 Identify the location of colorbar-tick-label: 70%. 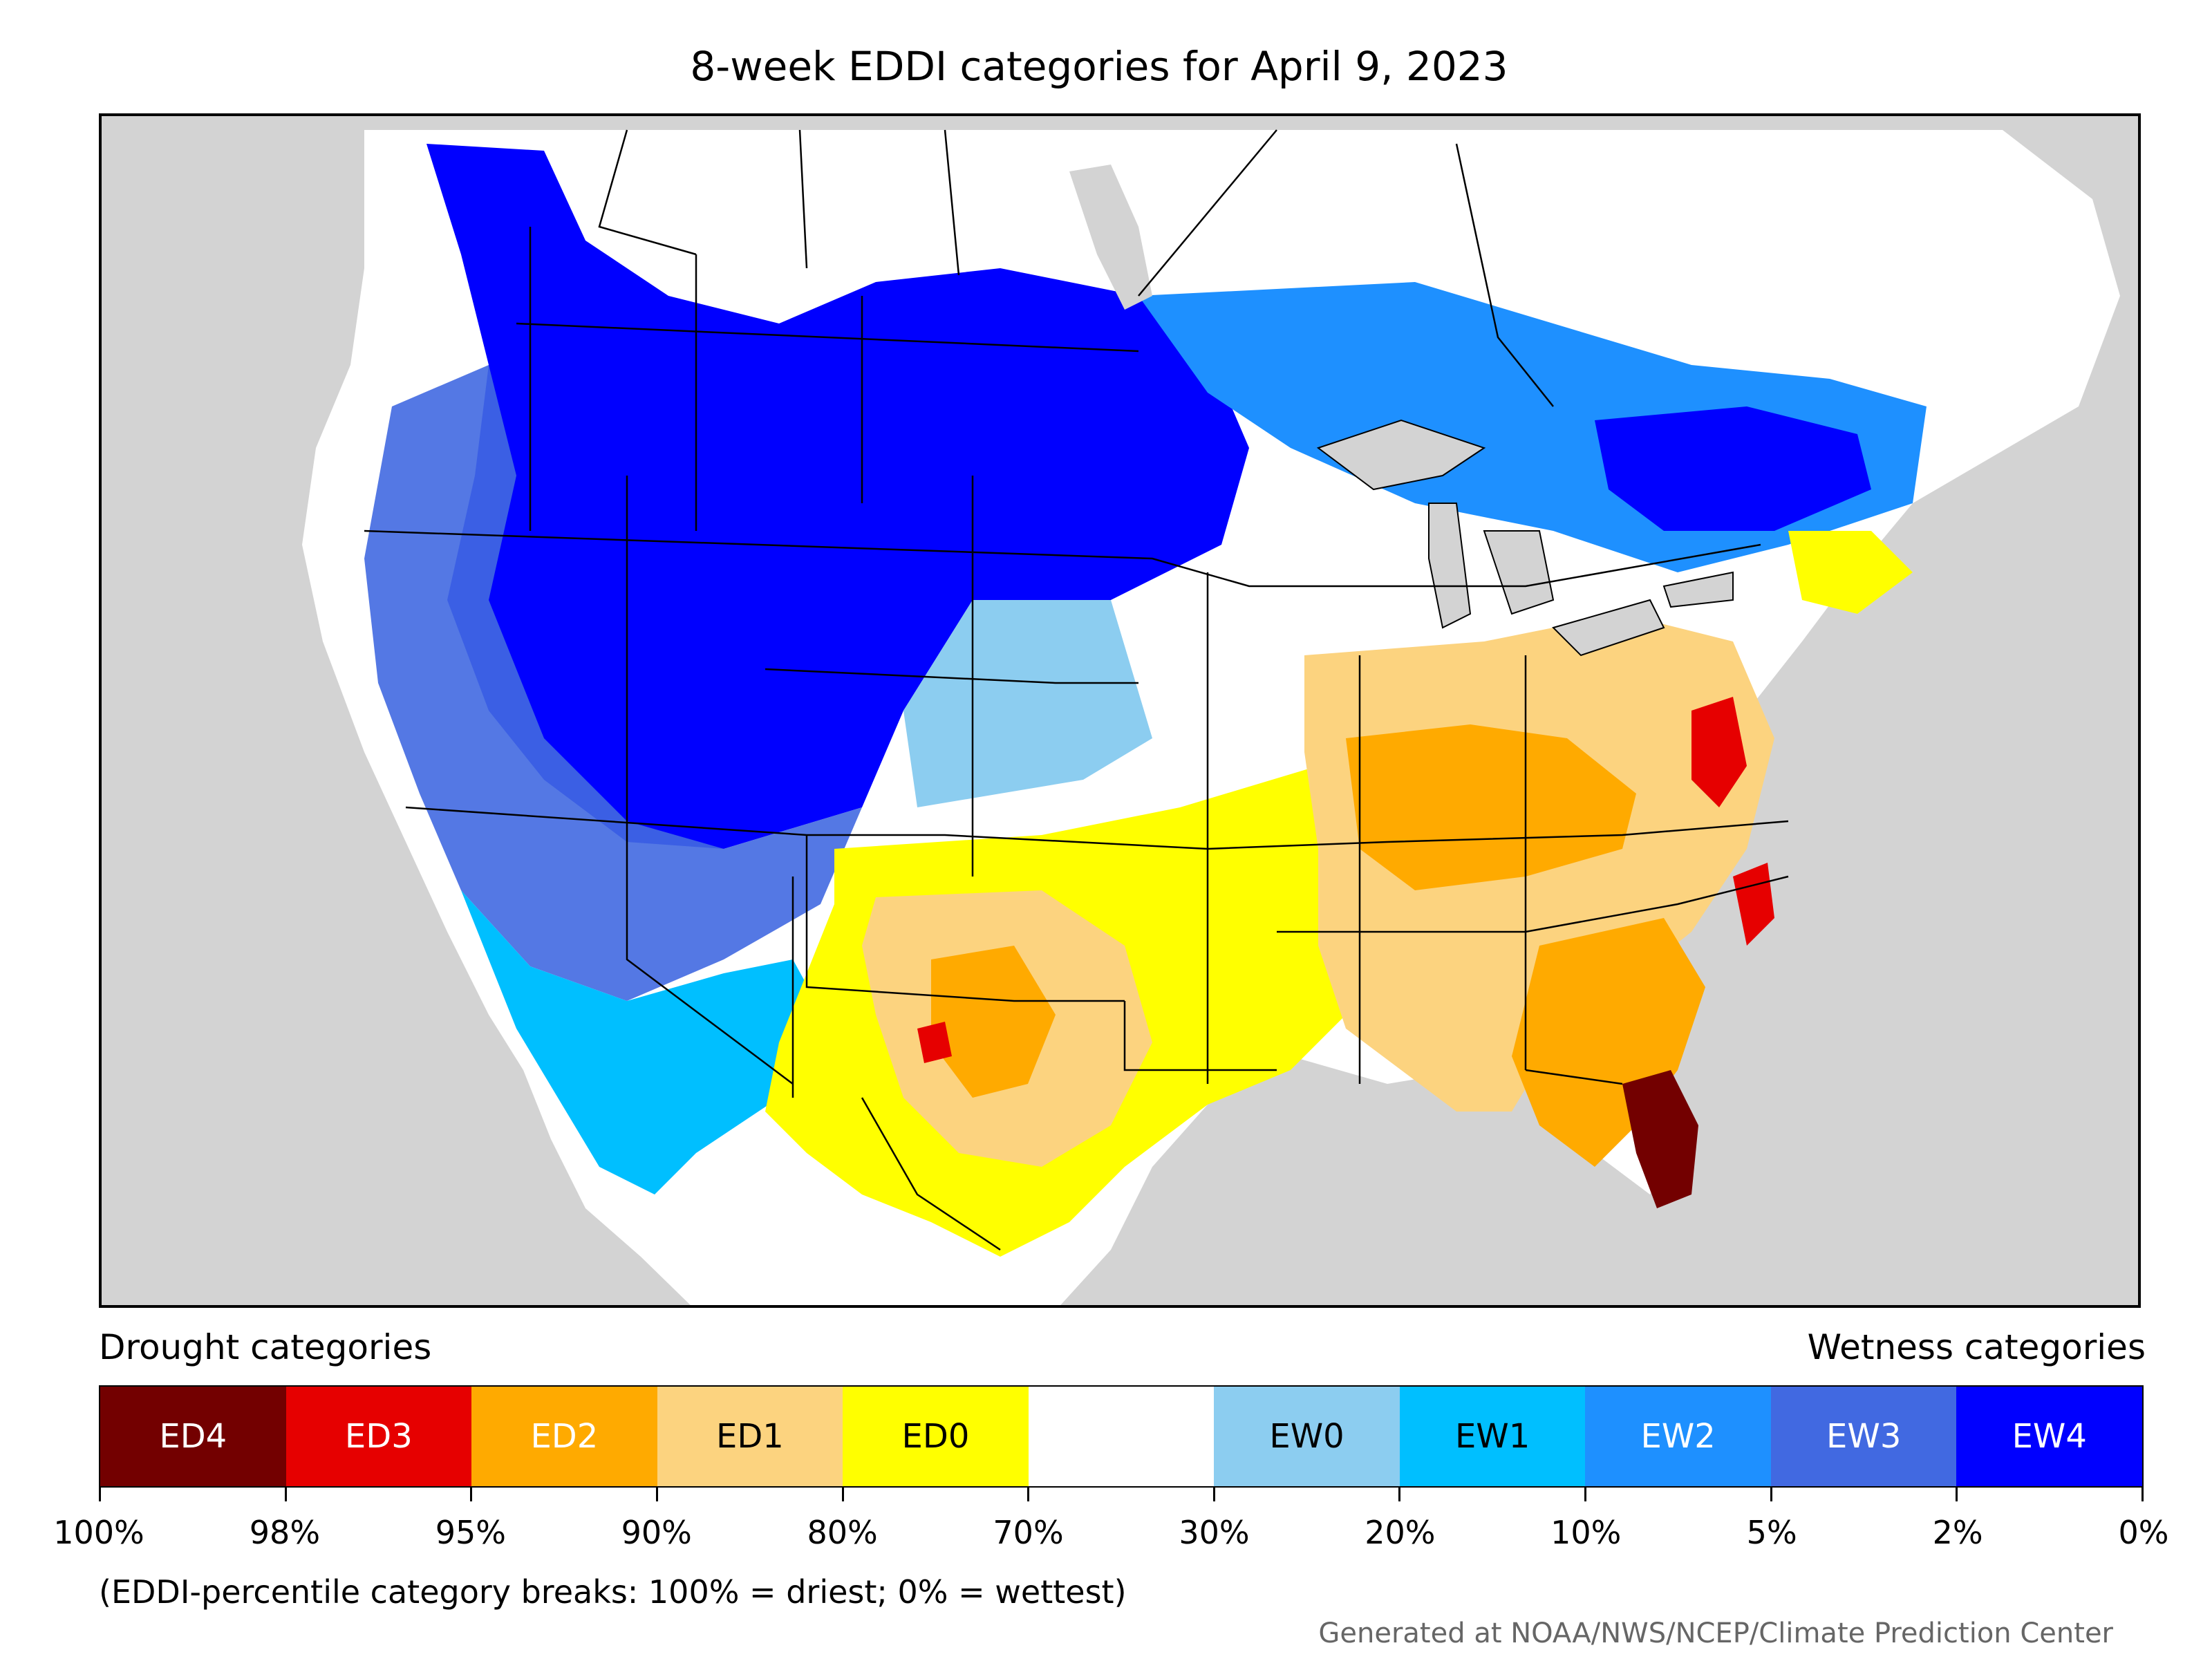
(1028, 1532).